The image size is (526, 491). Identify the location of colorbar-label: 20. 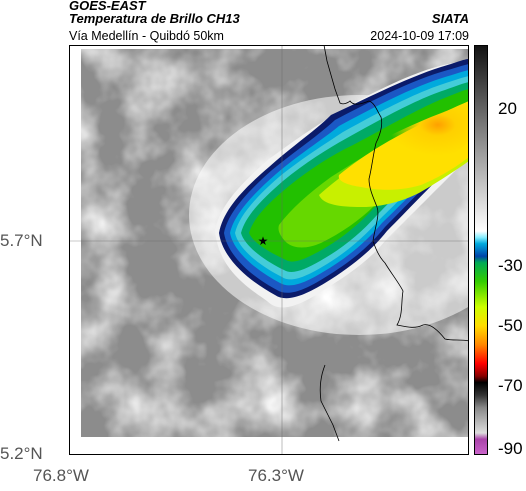
(507, 108).